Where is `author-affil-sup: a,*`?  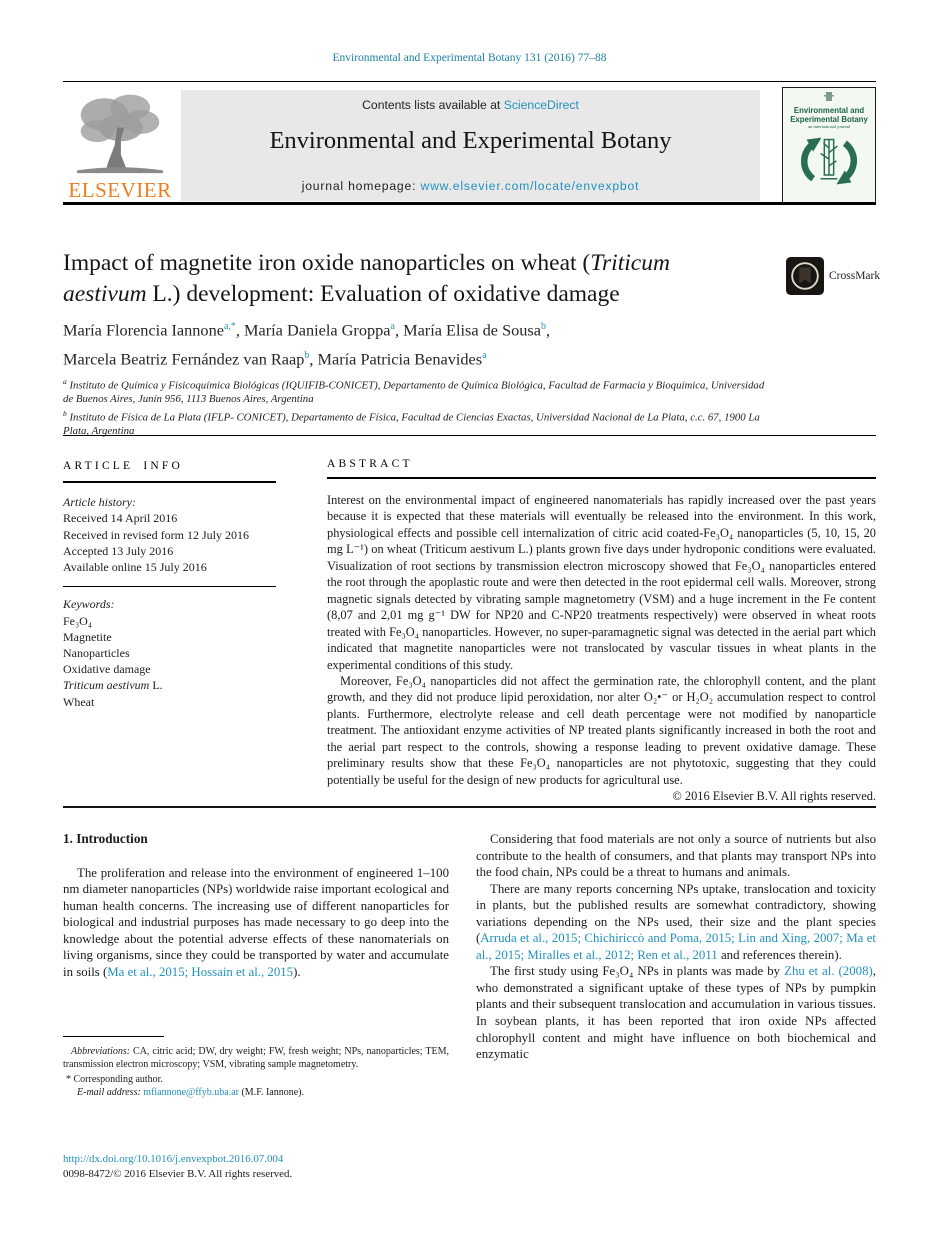 author-affil-sup: a,* is located at coordinates (229, 326).